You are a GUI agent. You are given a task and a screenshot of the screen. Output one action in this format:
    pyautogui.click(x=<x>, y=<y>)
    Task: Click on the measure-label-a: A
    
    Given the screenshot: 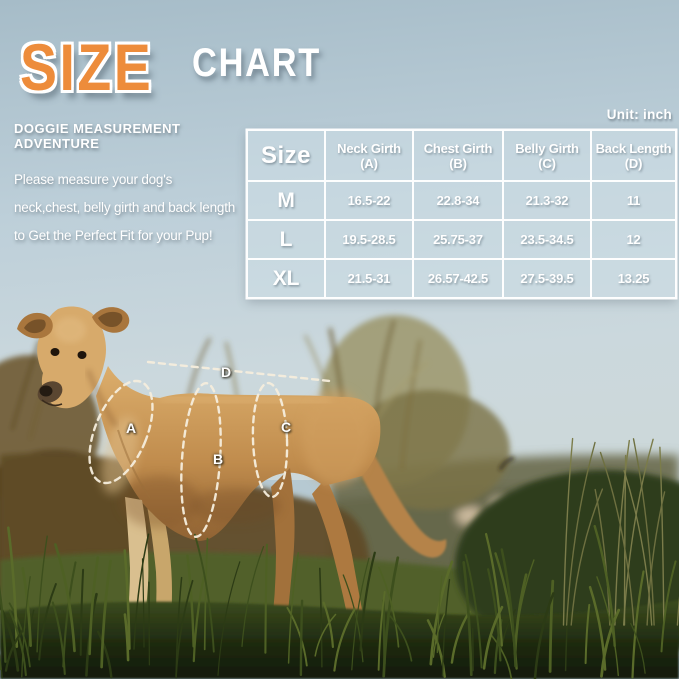 What is the action you would take?
    pyautogui.click(x=131, y=428)
    